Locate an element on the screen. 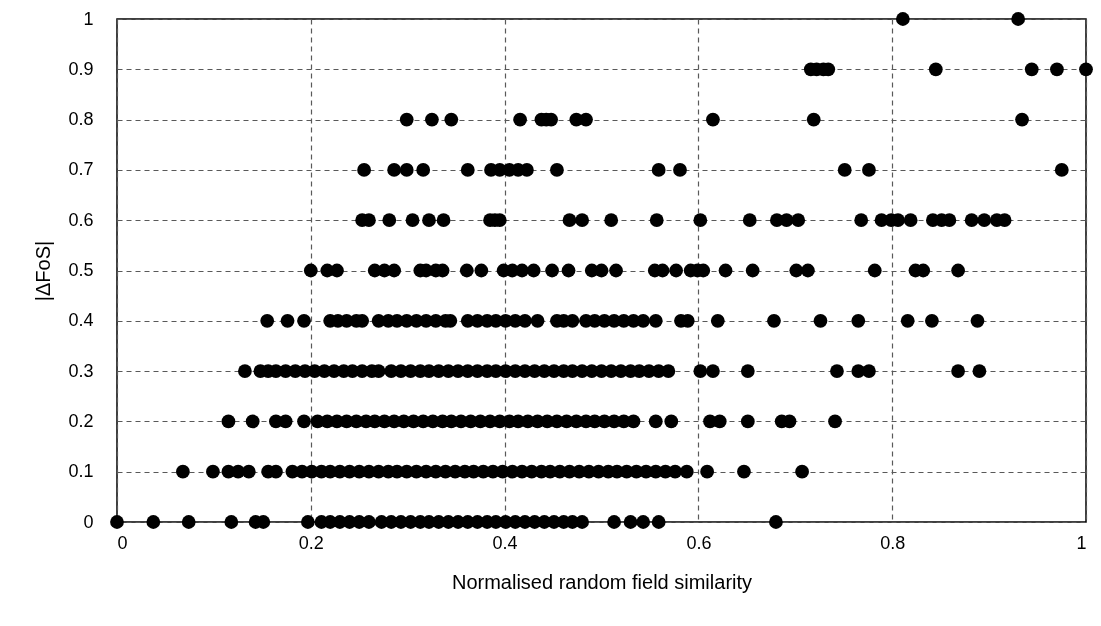 This screenshot has height=626, width=1101. x-tick-label: 0.6 is located at coordinates (699, 542).